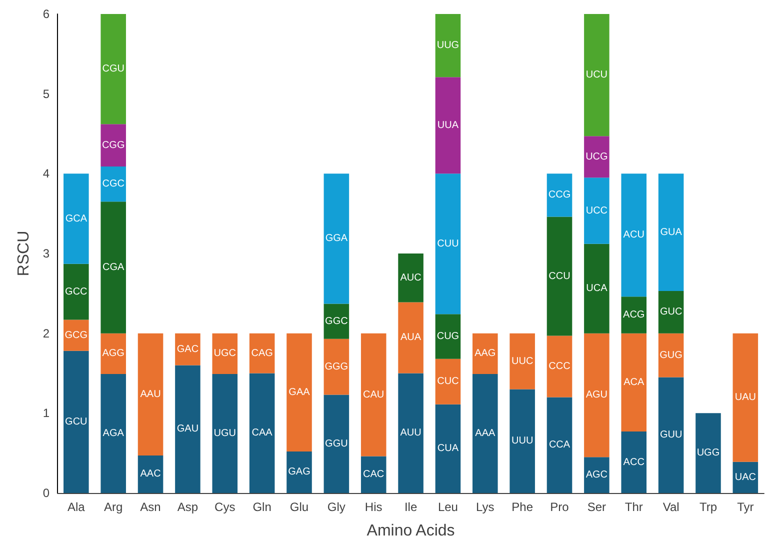 This screenshot has height=553, width=778. I want to click on data-label: CAG, so click(262, 353).